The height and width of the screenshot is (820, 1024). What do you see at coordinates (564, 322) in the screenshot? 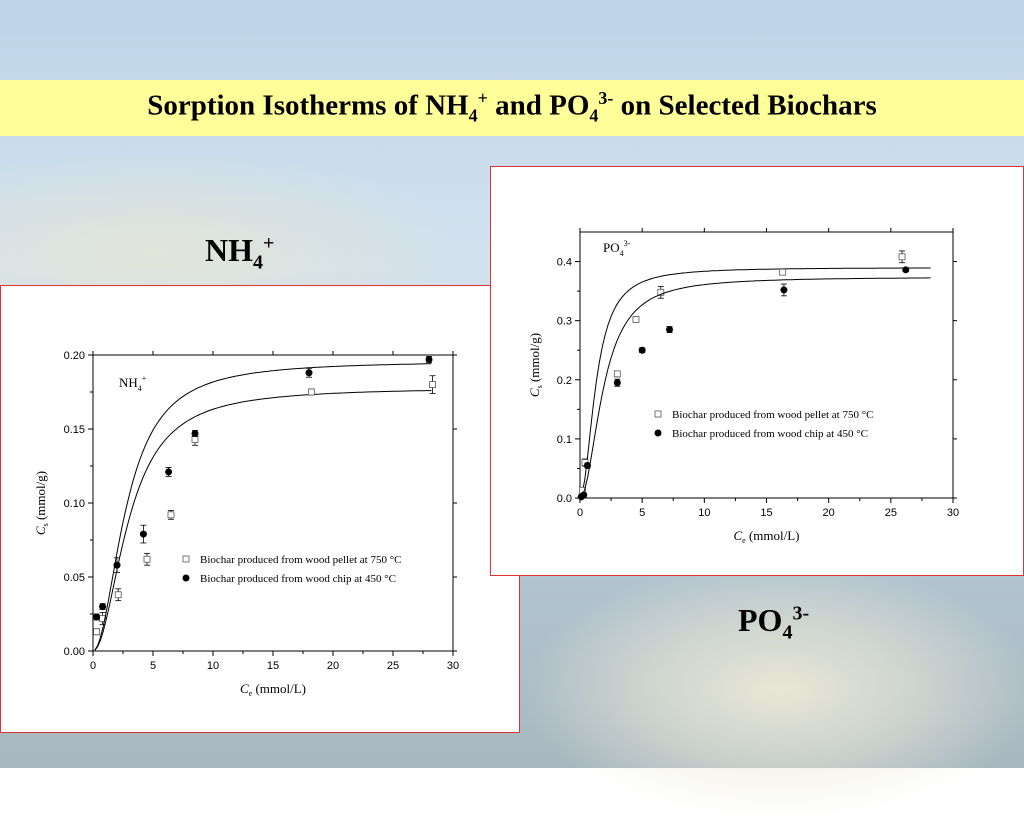
I see `y-tick-label: 0.3` at bounding box center [564, 322].